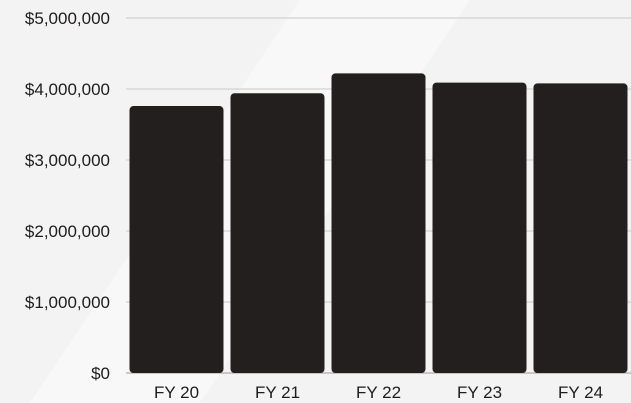 This screenshot has height=403, width=631. Describe the element at coordinates (67, 302) in the screenshot. I see `y-tick-label: $1,000,000` at that location.